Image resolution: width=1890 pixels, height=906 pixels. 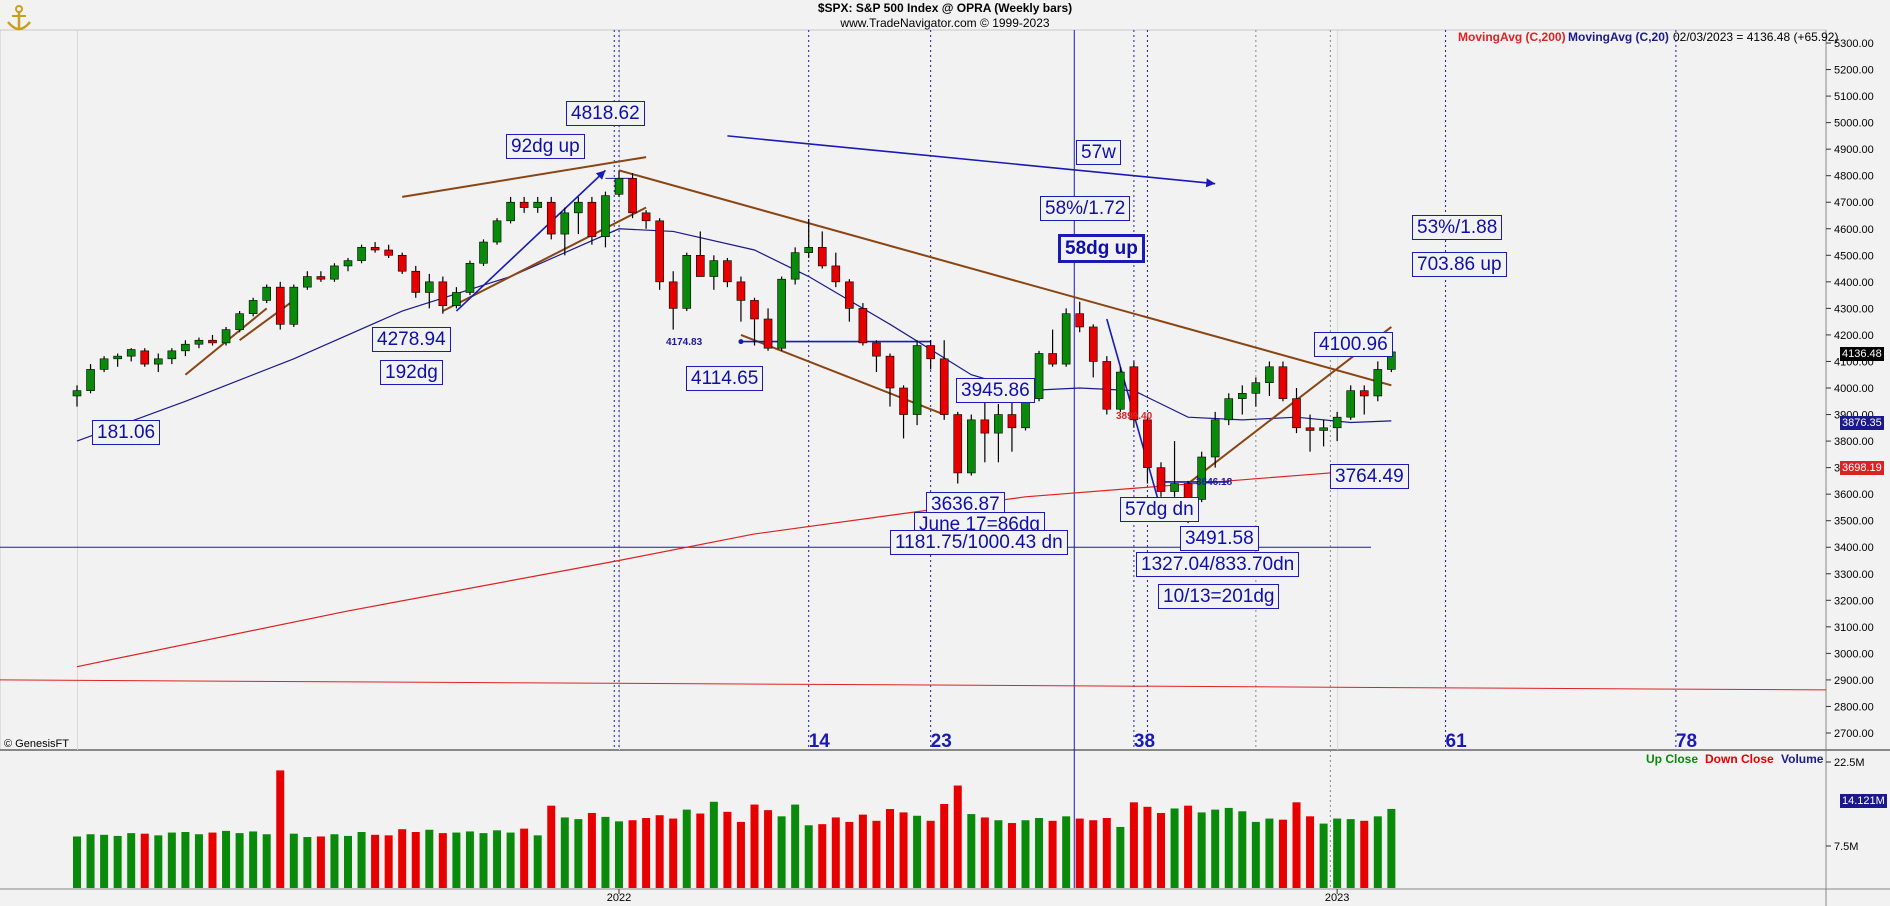 What do you see at coordinates (913, 685) in the screenshot?
I see `reference-line` at bounding box center [913, 685].